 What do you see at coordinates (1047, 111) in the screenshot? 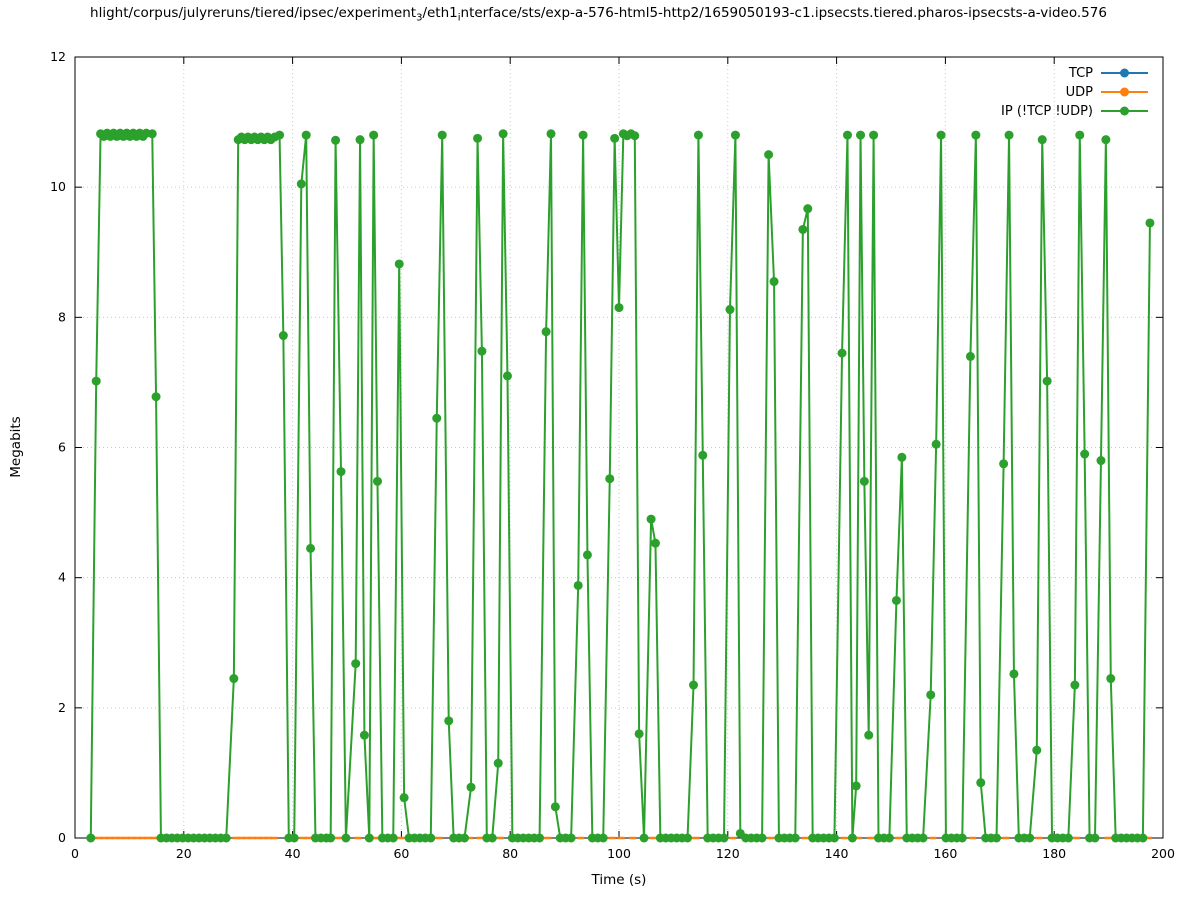
I see `legend-label-ip-tcp-udp: IP (!TCP !UDP)` at bounding box center [1047, 111].